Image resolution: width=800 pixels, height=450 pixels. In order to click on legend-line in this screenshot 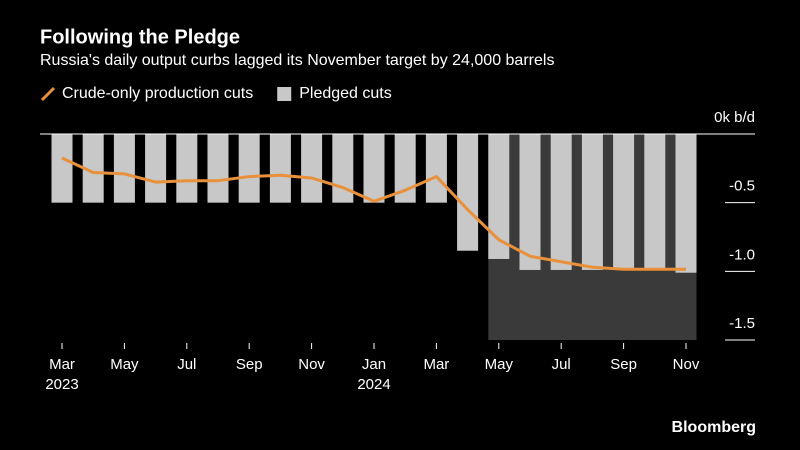, I will do `click(48, 94)`.